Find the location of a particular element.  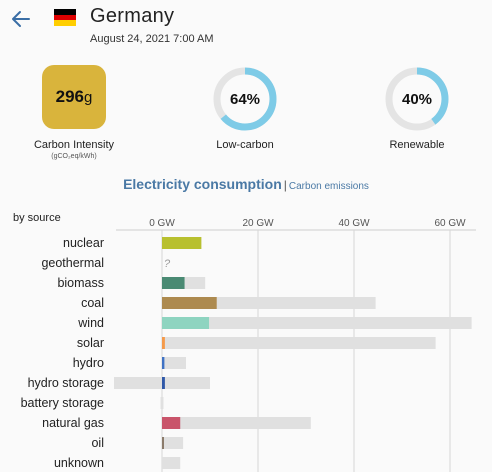

chart-mode-tabs: Electricity consumption | Carbon emissions is located at coordinates (246, 185).